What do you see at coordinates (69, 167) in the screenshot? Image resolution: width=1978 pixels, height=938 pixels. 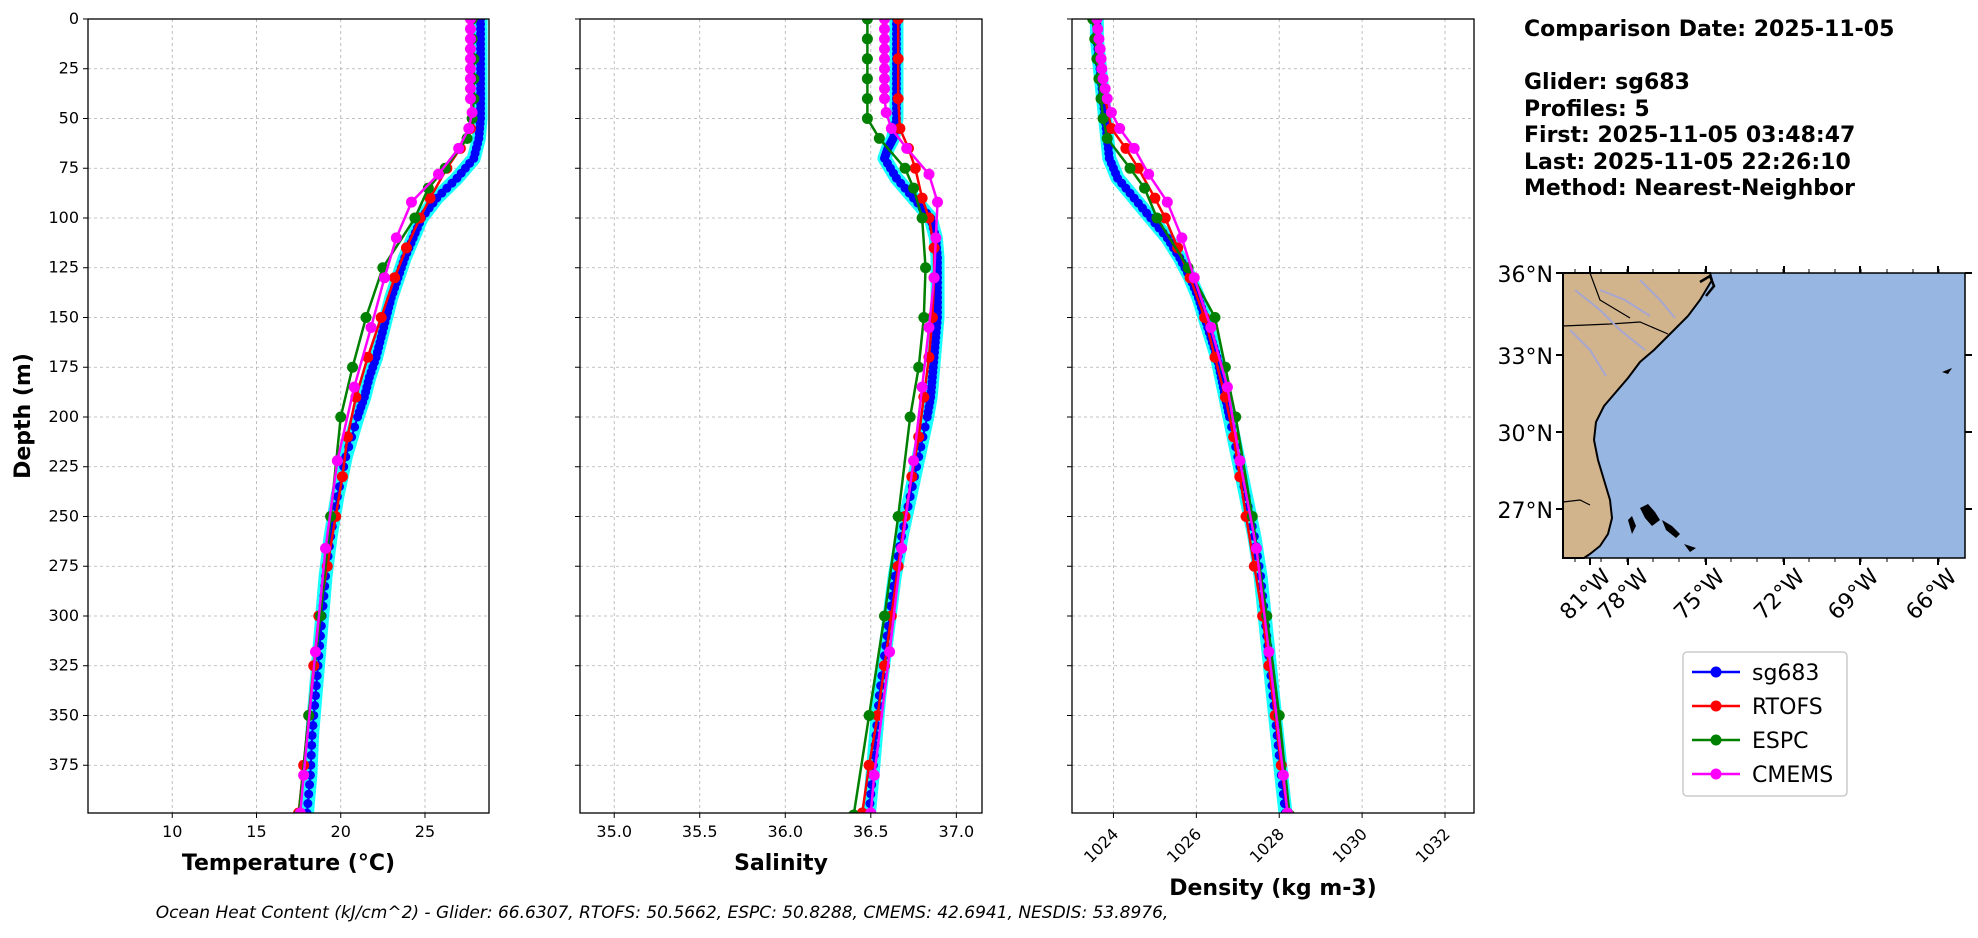 I see `y-tick-label: 75` at bounding box center [69, 167].